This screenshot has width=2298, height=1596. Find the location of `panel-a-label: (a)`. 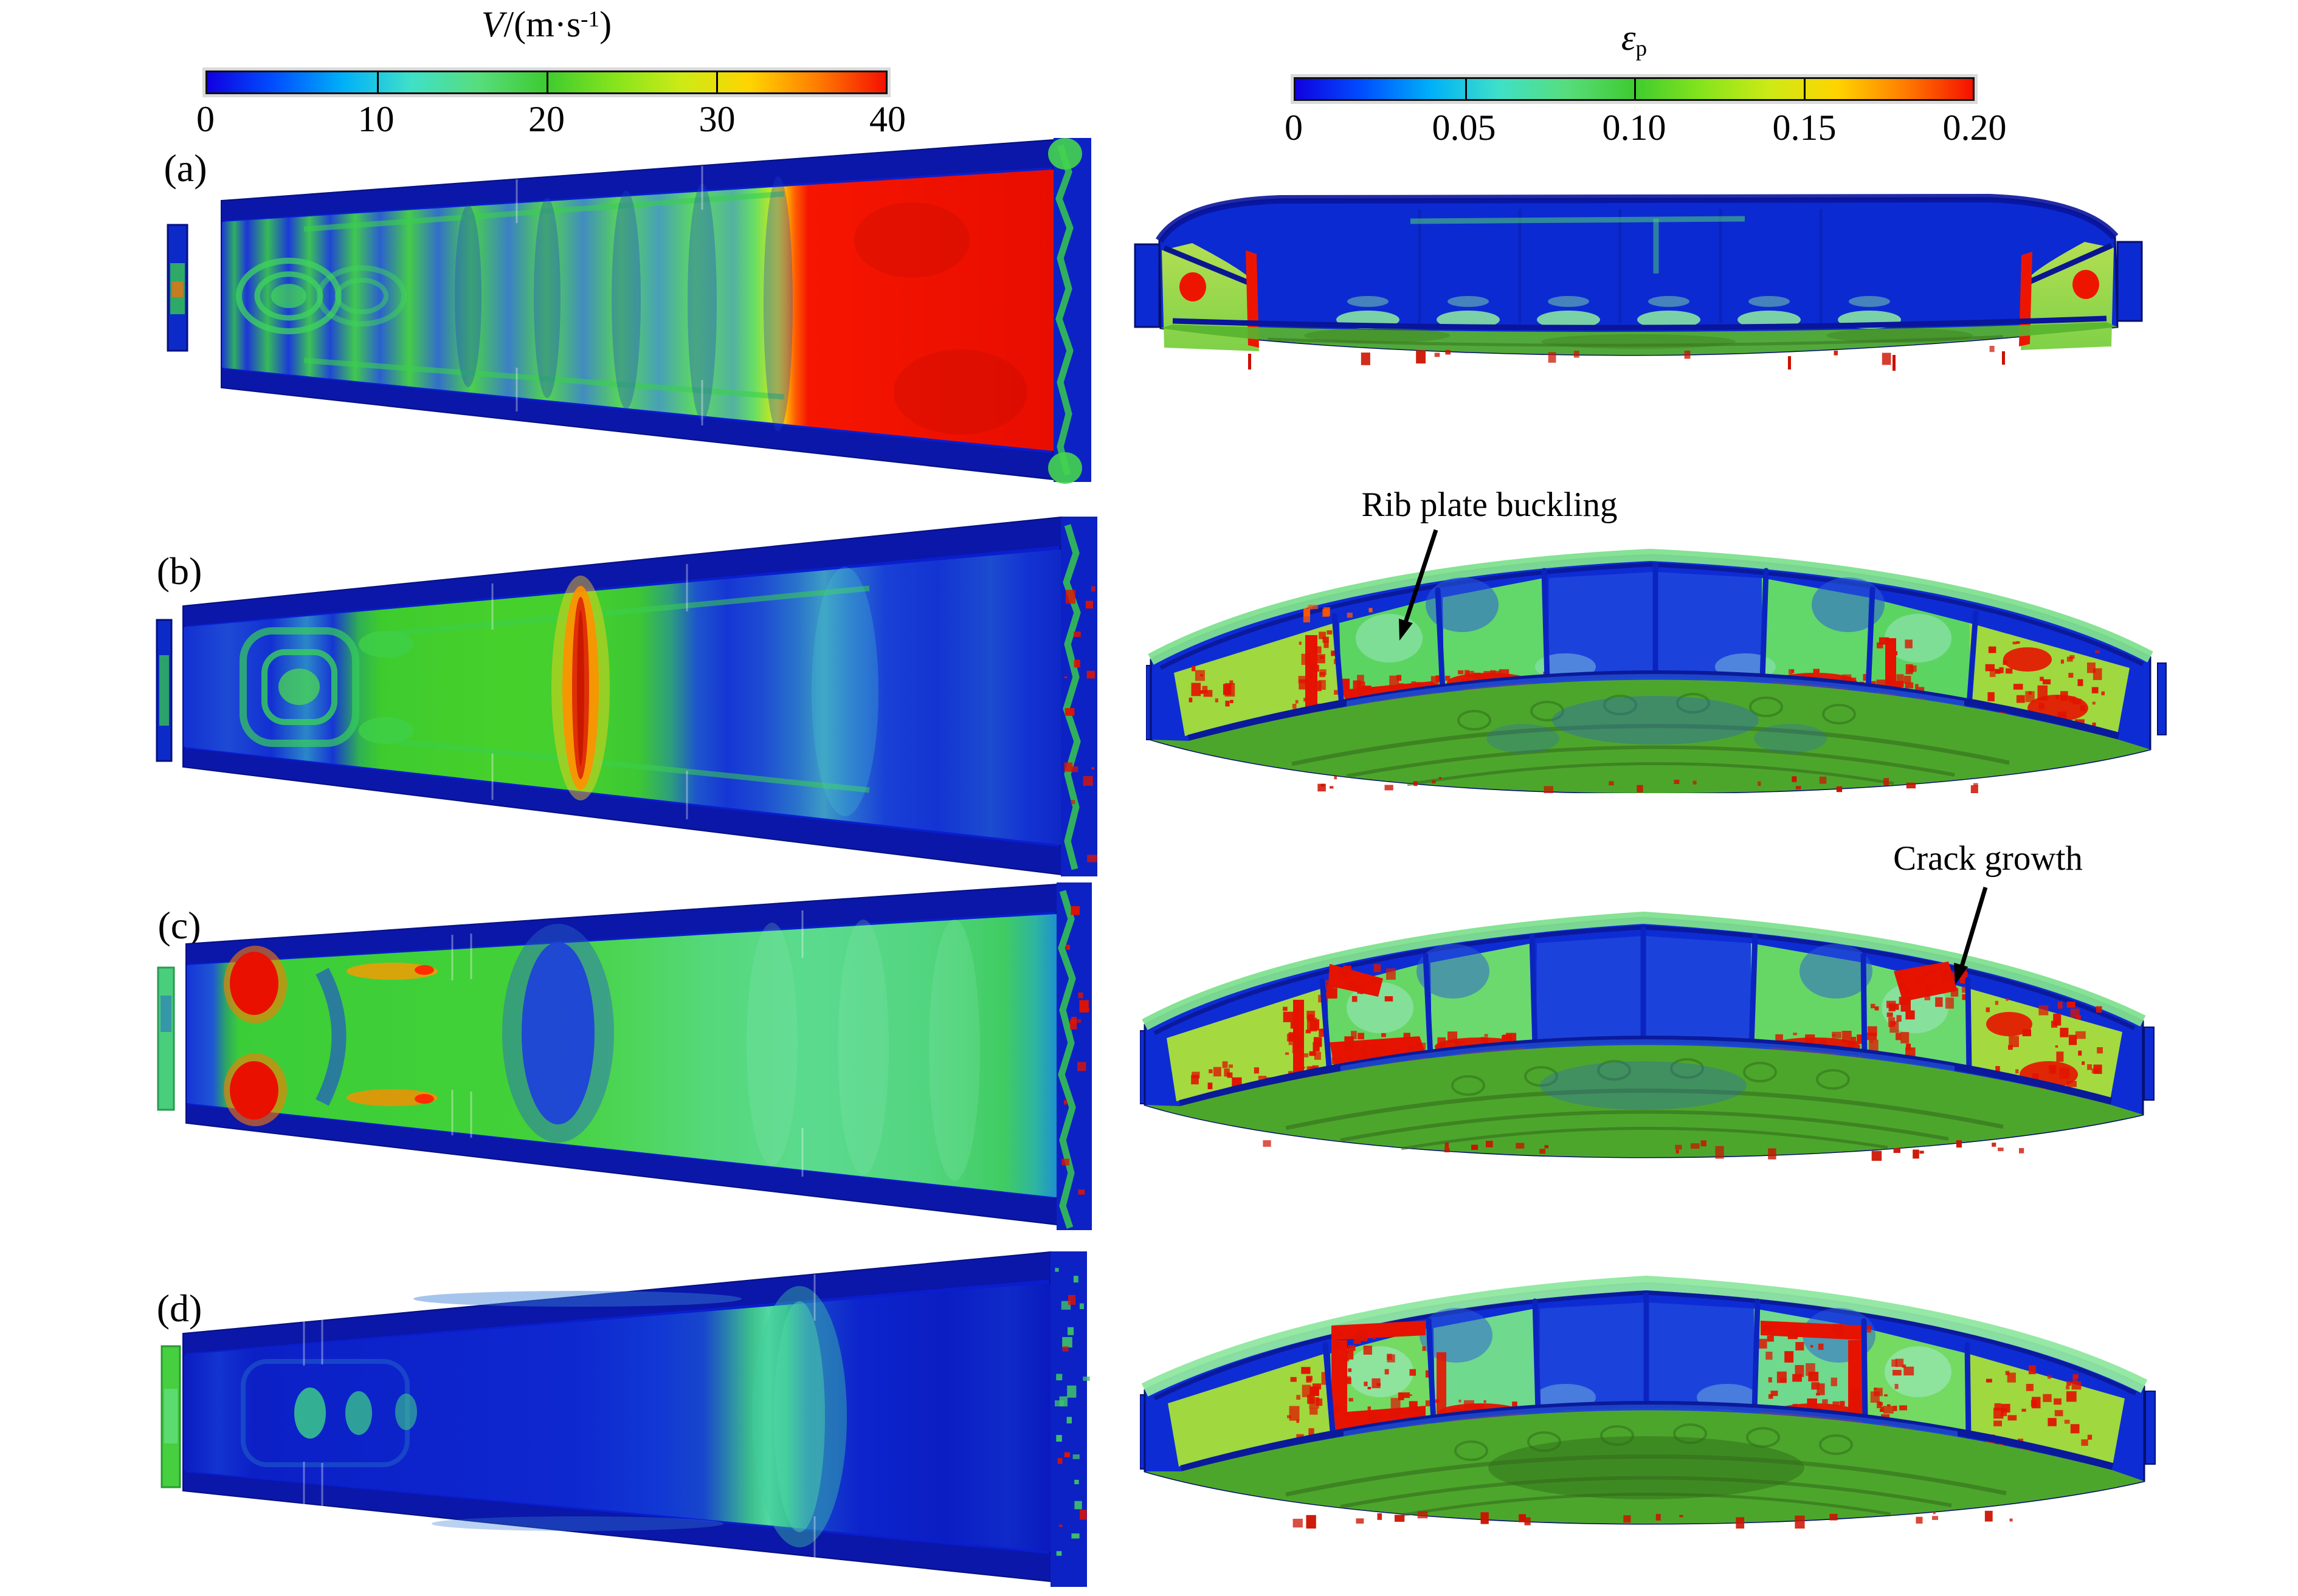

panel-a-label: (a) is located at coordinates (185, 168).